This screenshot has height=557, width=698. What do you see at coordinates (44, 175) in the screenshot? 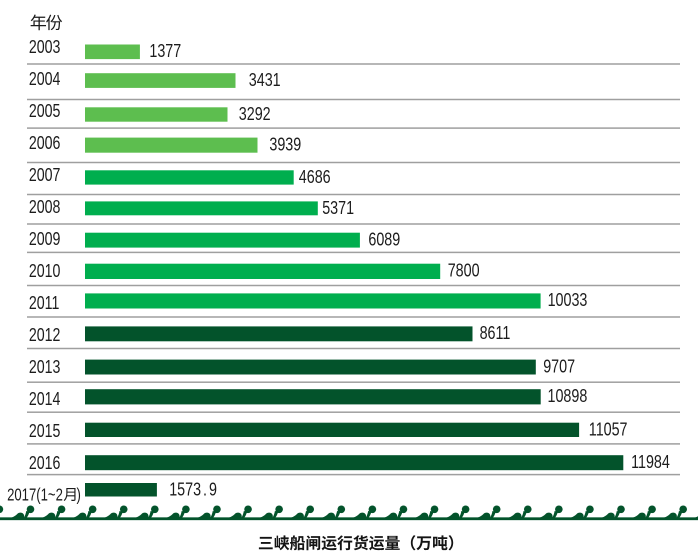
I see `svg-text: 2007` at bounding box center [44, 175].